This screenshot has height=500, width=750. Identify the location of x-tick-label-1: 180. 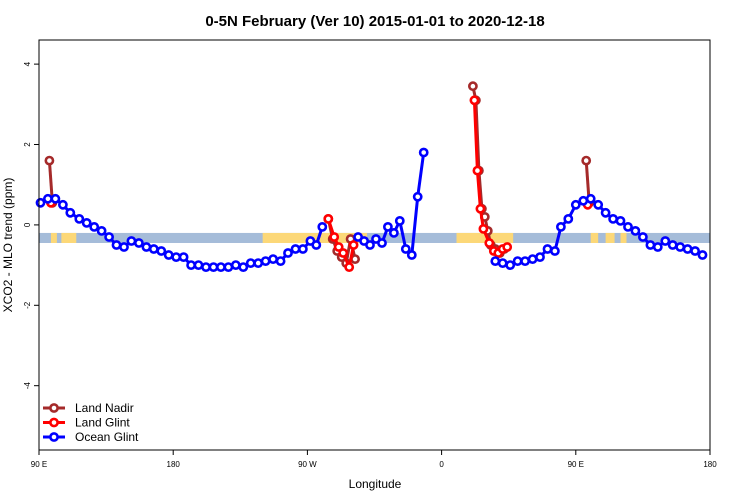
(174, 464).